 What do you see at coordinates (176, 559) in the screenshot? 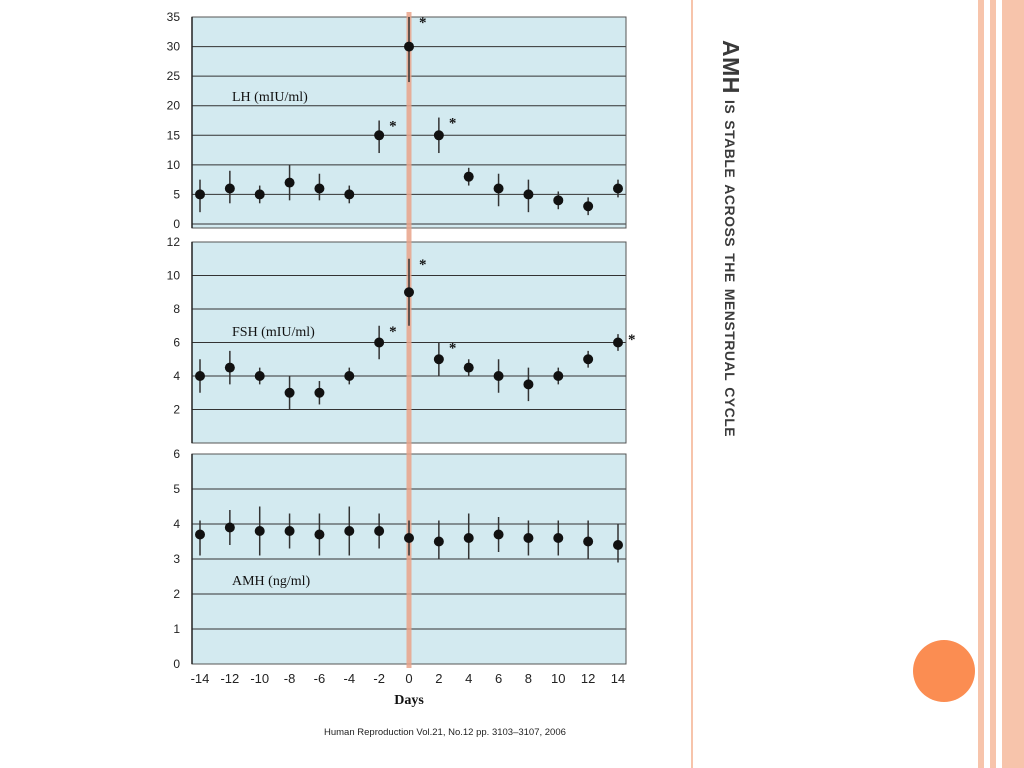
I see `y-tick-label: 3` at bounding box center [176, 559].